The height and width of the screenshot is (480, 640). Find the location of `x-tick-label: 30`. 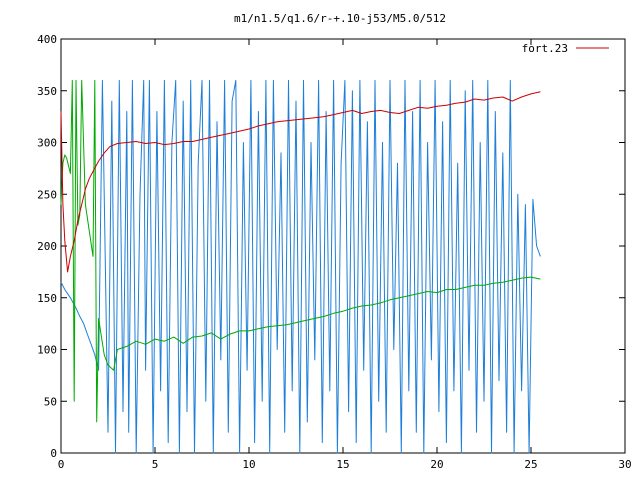

x-tick-label: 30 is located at coordinates (624, 464).